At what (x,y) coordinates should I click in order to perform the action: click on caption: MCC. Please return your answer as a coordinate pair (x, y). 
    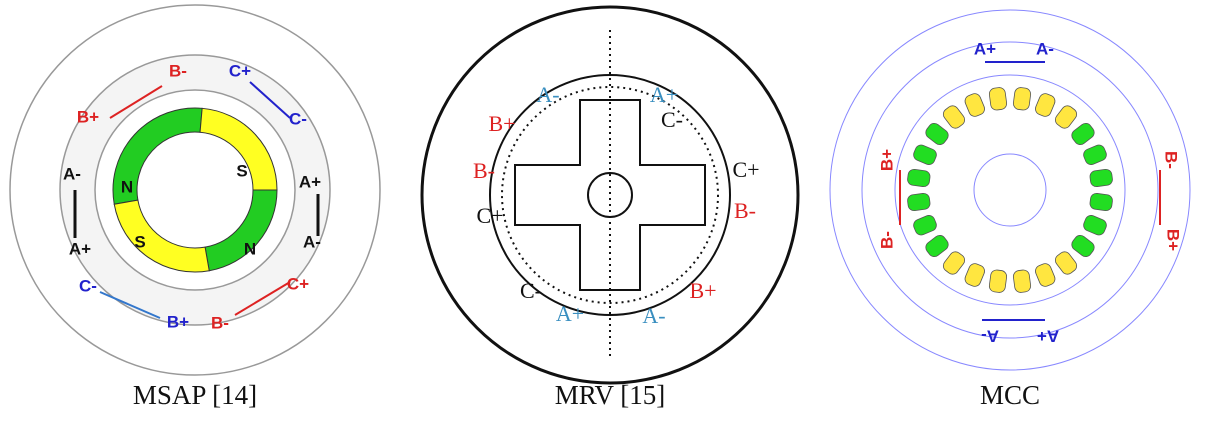
    Looking at the image, I should click on (1010, 395).